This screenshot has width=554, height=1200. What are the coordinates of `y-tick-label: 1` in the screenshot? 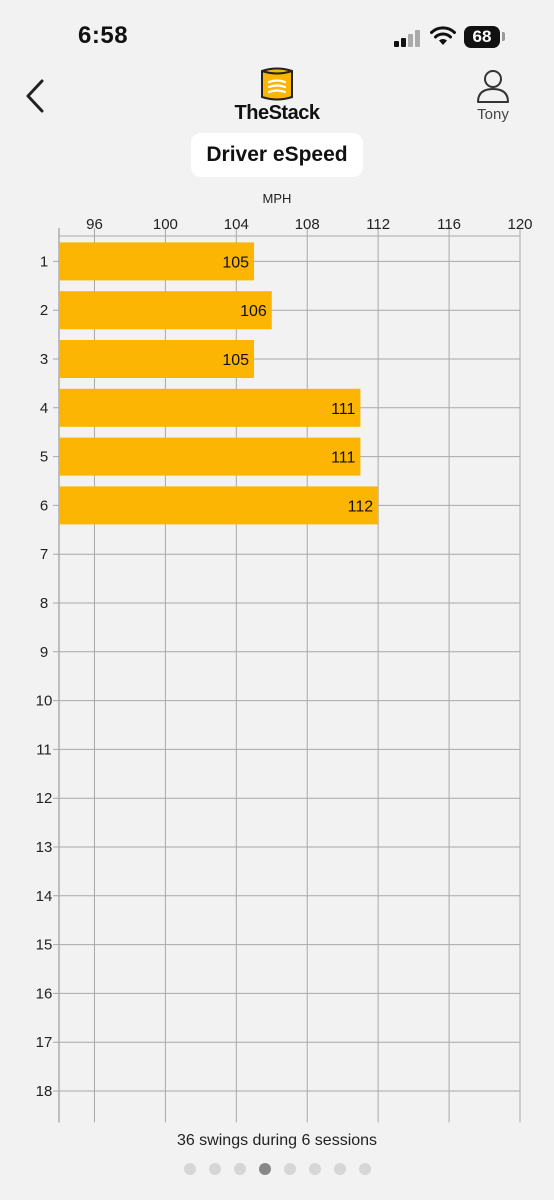 It's located at (44, 261).